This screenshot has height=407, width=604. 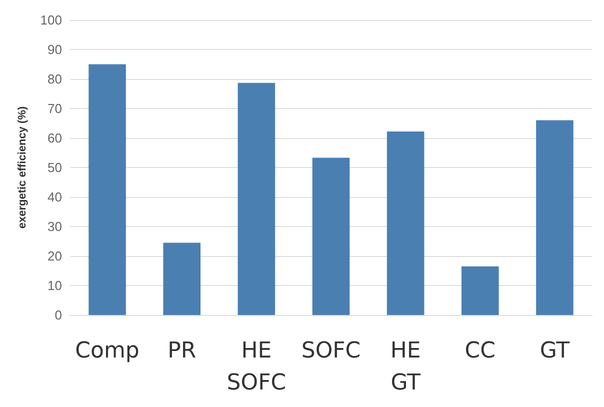 What do you see at coordinates (55, 108) in the screenshot?
I see `y-tick-label: 70` at bounding box center [55, 108].